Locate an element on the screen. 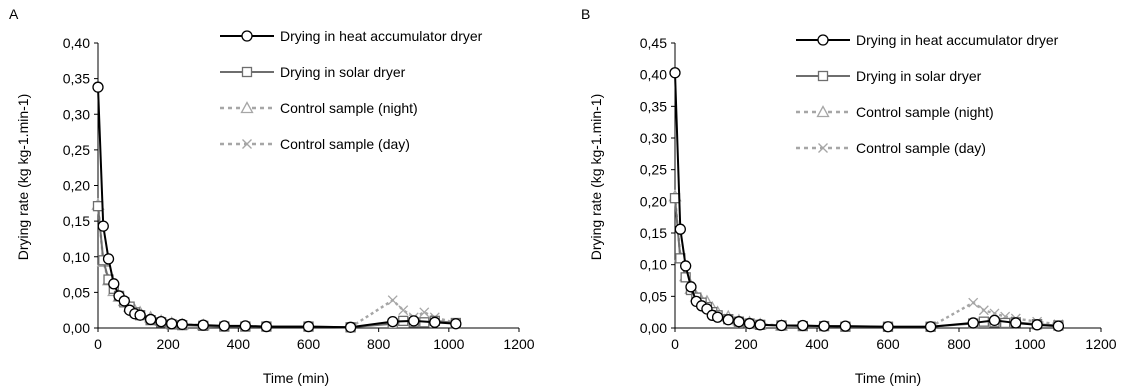 The image size is (1126, 387). y-tick-label: 0,20 is located at coordinates (76, 186).